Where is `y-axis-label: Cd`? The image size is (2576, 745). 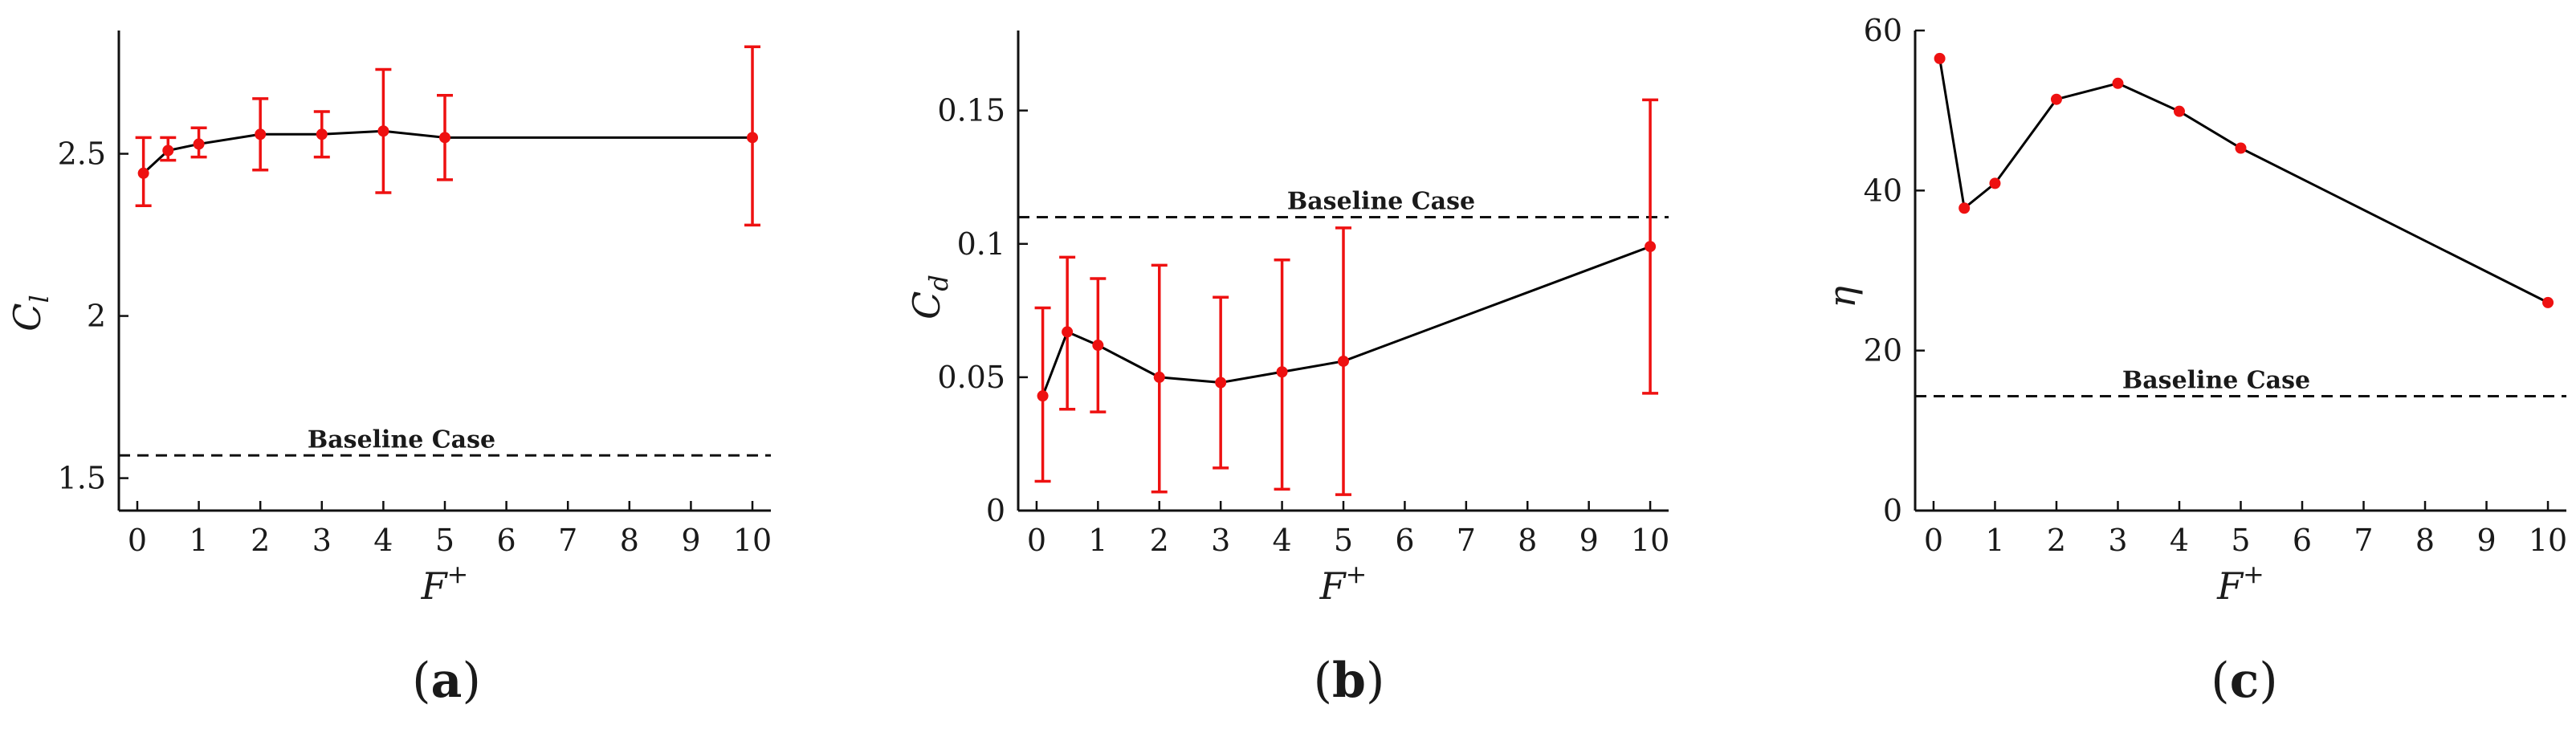 y-axis-label: Cd is located at coordinates (929, 297).